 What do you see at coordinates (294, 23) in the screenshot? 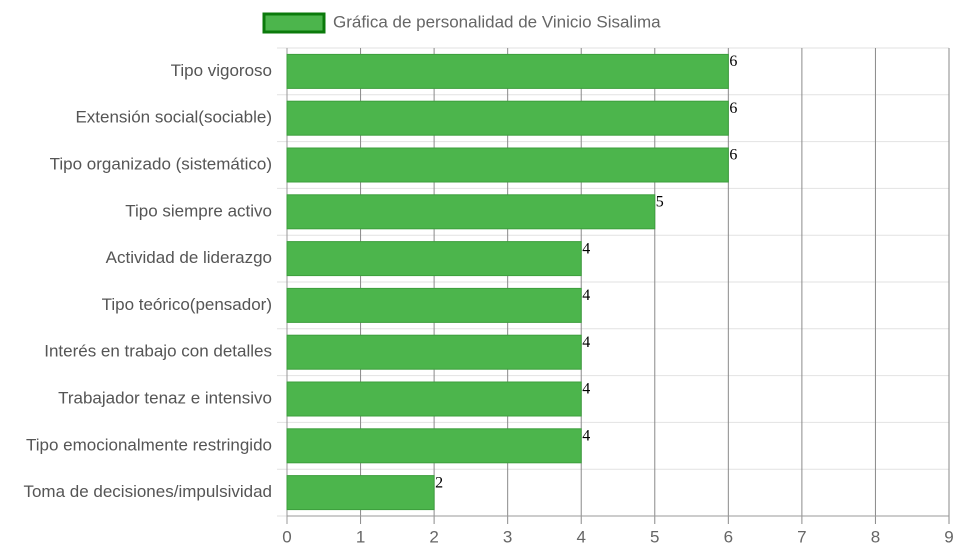
I see `legend-swatch` at bounding box center [294, 23].